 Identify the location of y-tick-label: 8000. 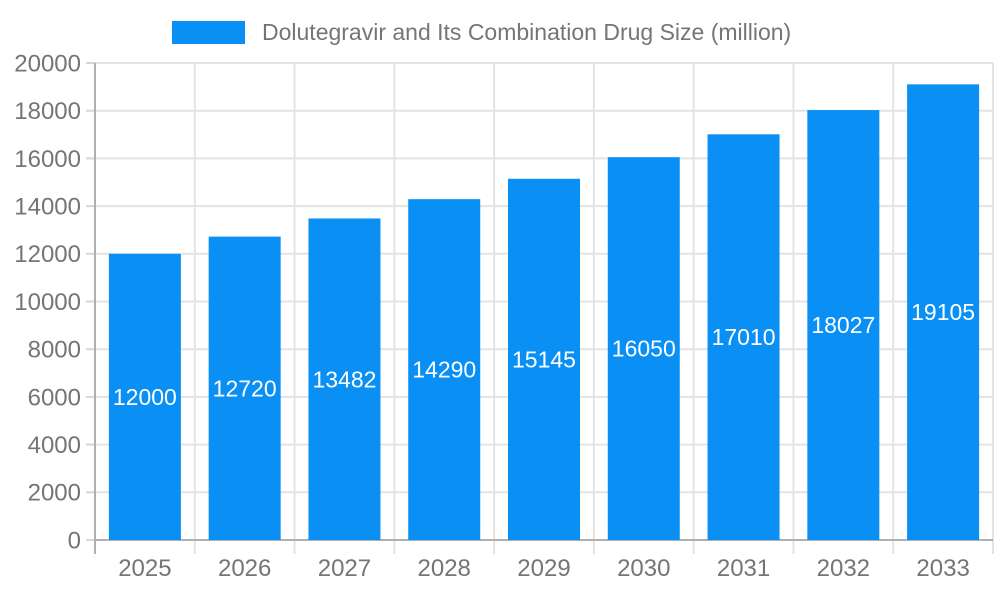
(54, 350).